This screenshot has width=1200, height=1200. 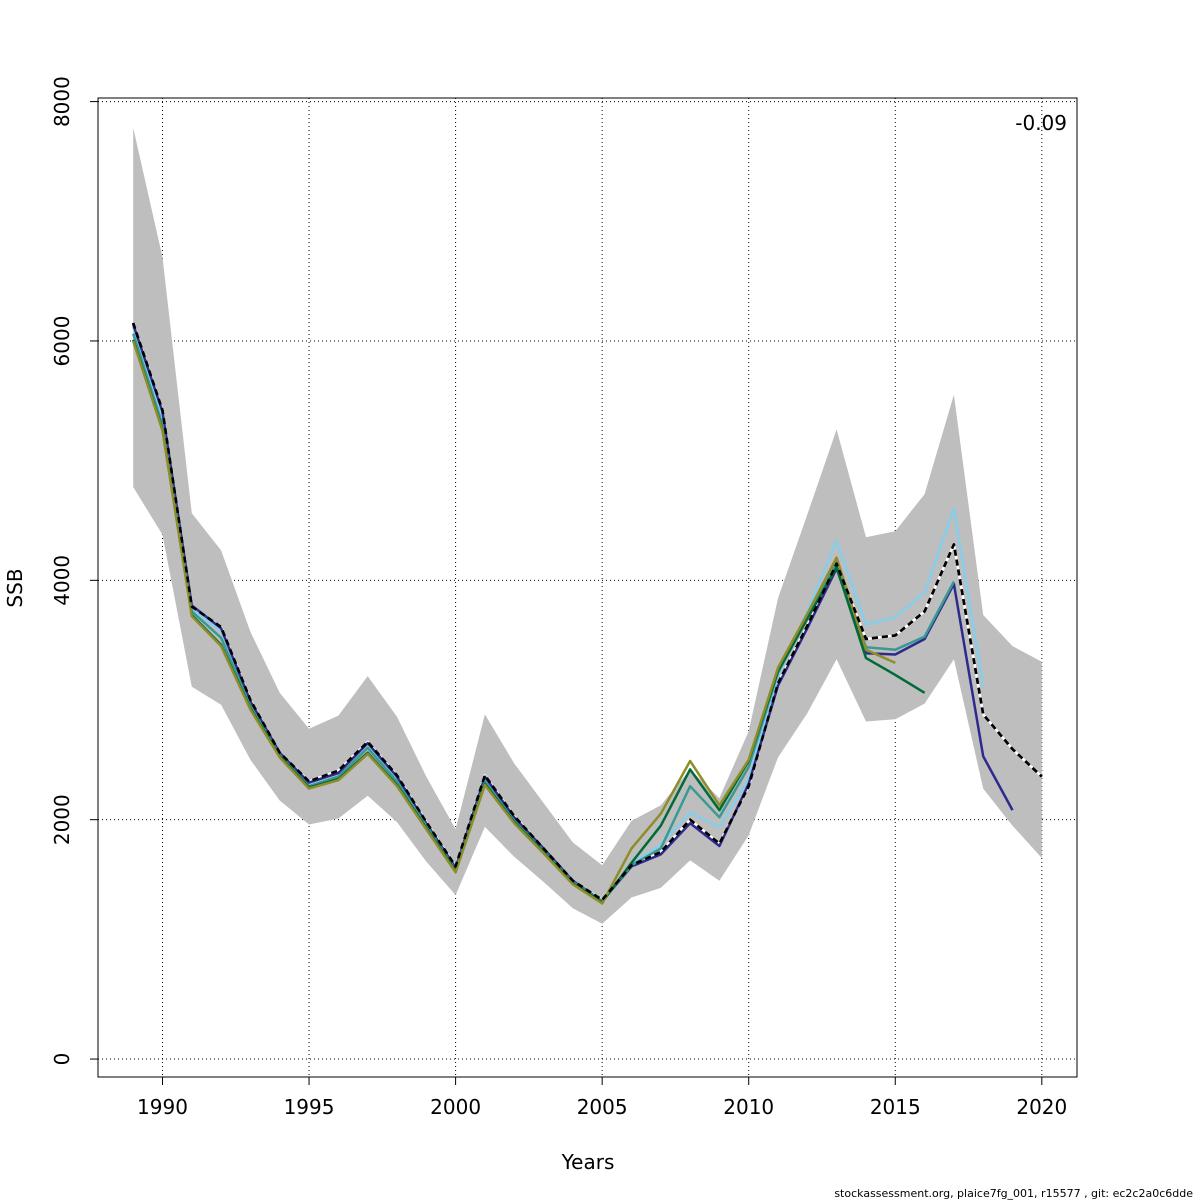 I want to click on x-tick-label-0: 1990, so click(x=162, y=1107).